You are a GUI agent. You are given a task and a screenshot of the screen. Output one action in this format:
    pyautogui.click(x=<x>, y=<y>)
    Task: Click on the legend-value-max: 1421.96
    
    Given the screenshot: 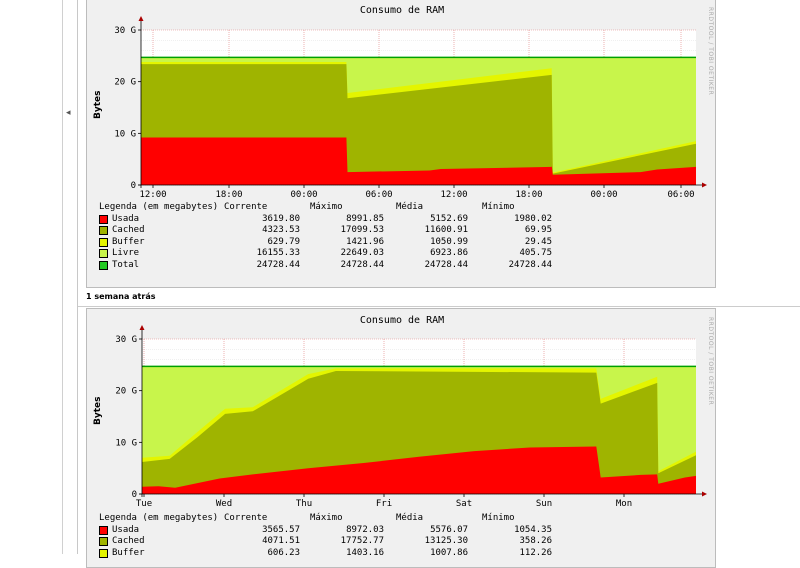 What is the action you would take?
    pyautogui.click(x=365, y=241)
    